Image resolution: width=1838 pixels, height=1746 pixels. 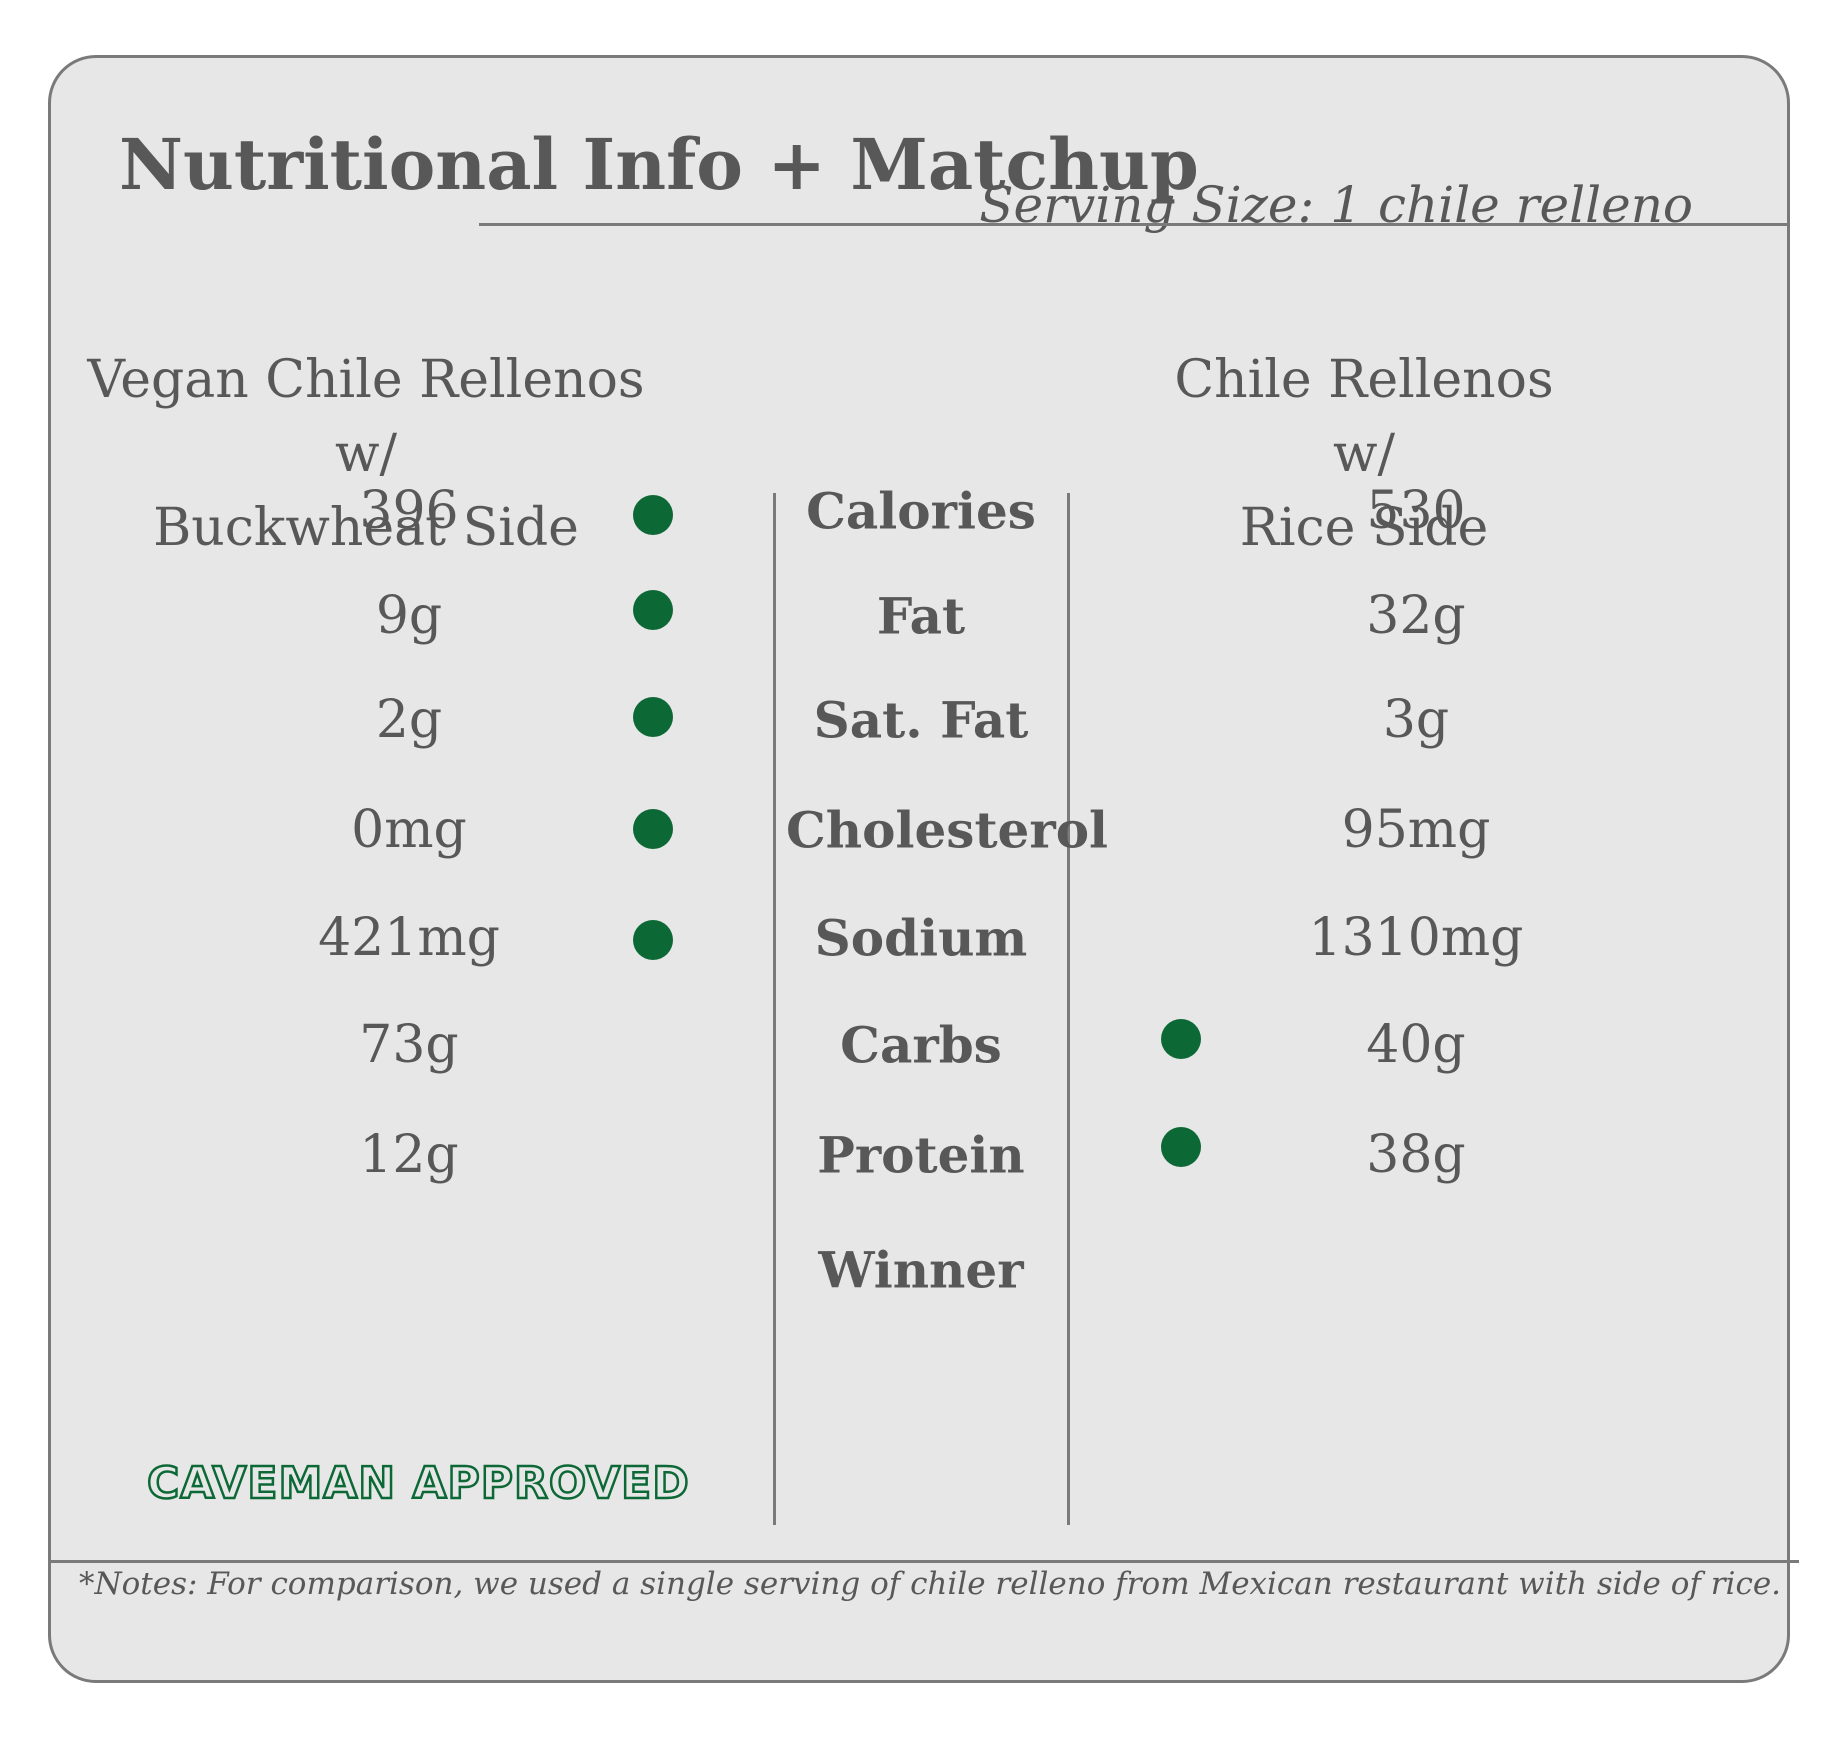 What do you see at coordinates (1416, 938) in the screenshot?
I see `right-value: 1310mg` at bounding box center [1416, 938].